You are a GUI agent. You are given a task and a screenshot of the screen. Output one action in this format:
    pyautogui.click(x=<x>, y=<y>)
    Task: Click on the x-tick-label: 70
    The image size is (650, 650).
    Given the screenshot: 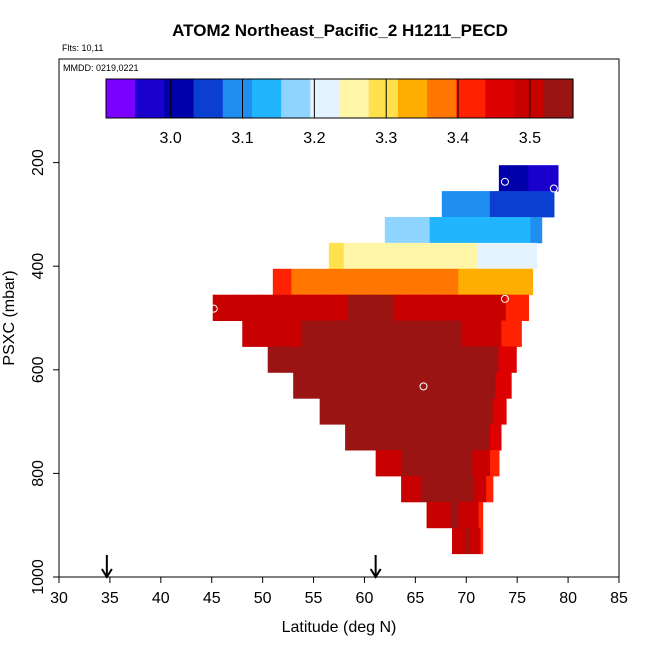 What is the action you would take?
    pyautogui.click(x=466, y=598)
    